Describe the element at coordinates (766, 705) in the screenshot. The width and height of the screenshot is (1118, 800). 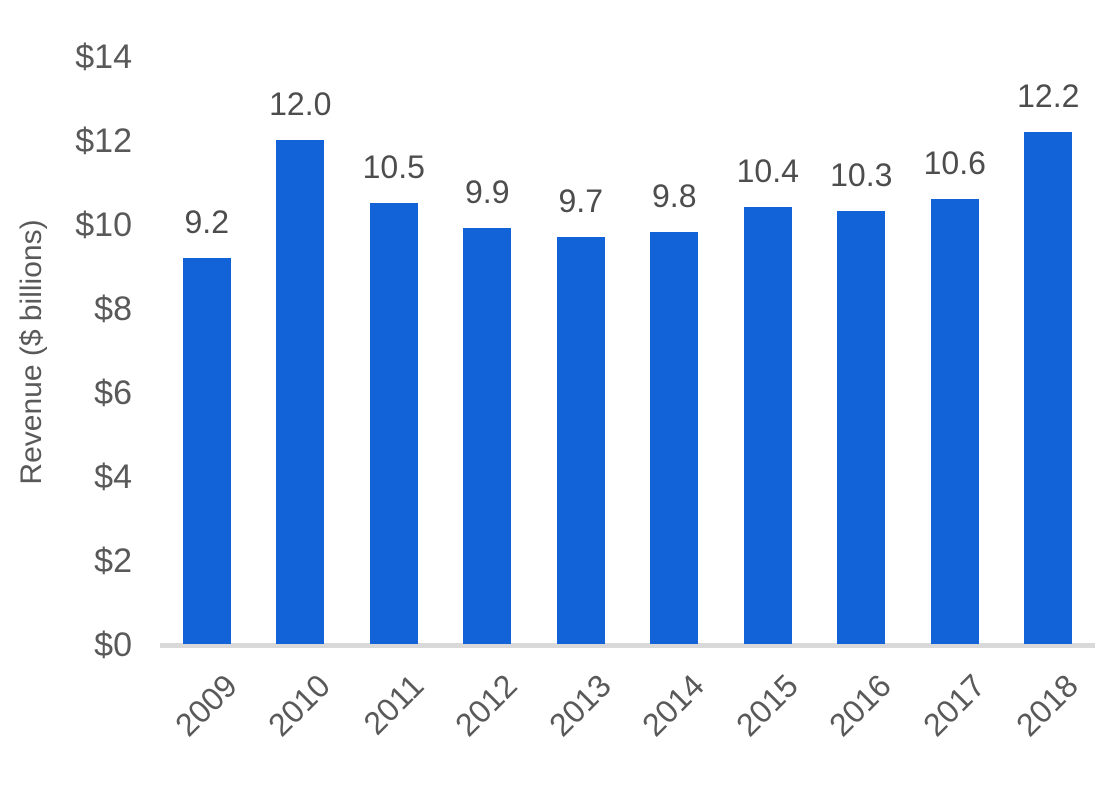
I see `x-tick-label: 2015` at that location.